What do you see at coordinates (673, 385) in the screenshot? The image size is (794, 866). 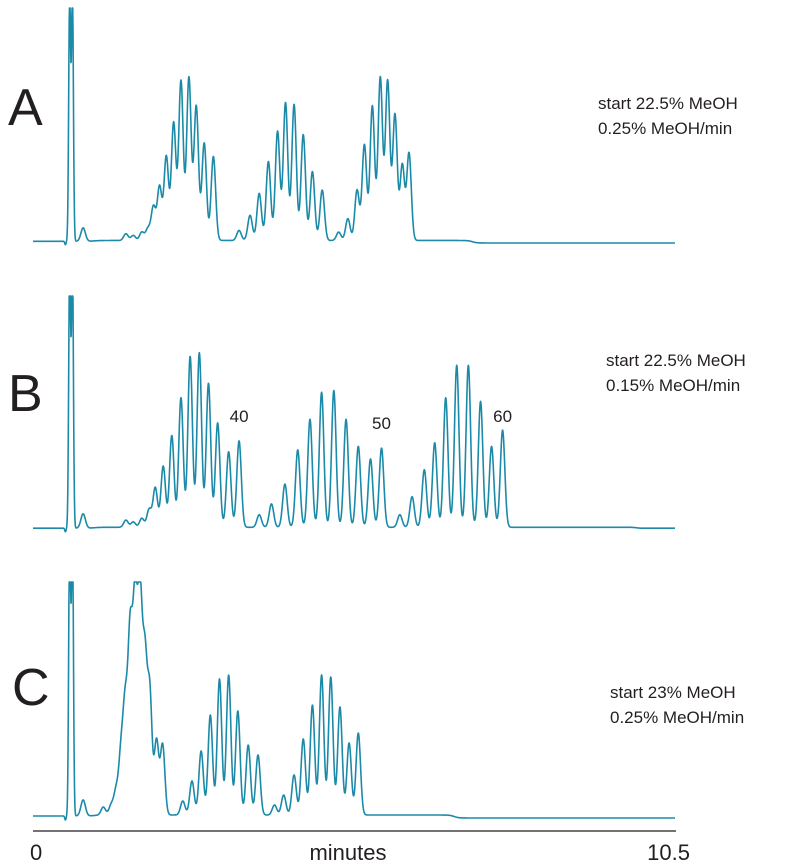 I see `condition-gradient-b: 0.15% MeOH/min` at bounding box center [673, 385].